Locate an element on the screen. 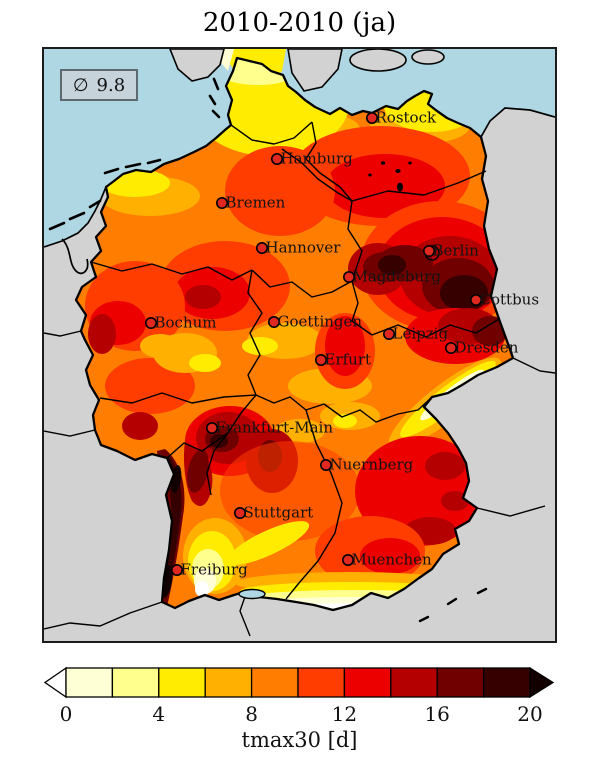  city-label-rostock: Rostock is located at coordinates (406, 118).